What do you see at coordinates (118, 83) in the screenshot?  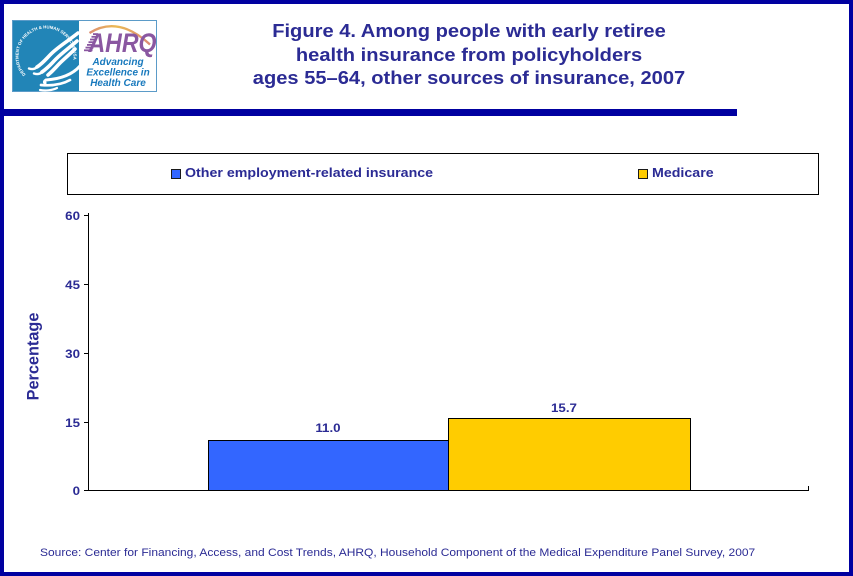 I see `svg-text: Health Care` at bounding box center [118, 83].